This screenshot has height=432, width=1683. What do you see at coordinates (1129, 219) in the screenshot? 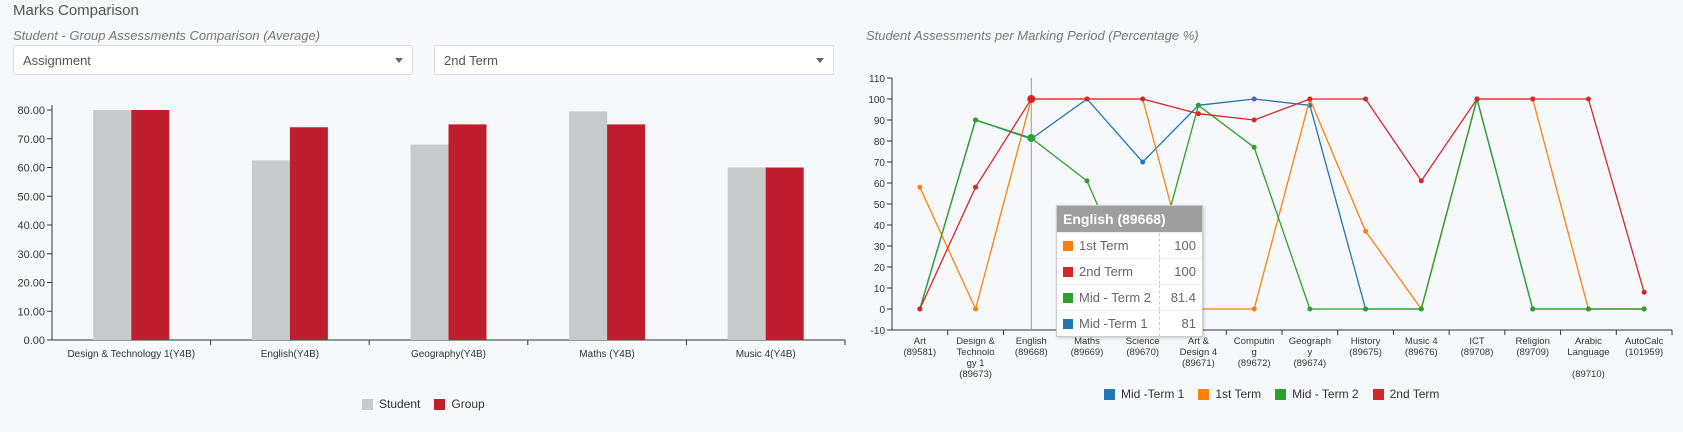
I see `tooltip-title: English (89668)` at bounding box center [1129, 219].